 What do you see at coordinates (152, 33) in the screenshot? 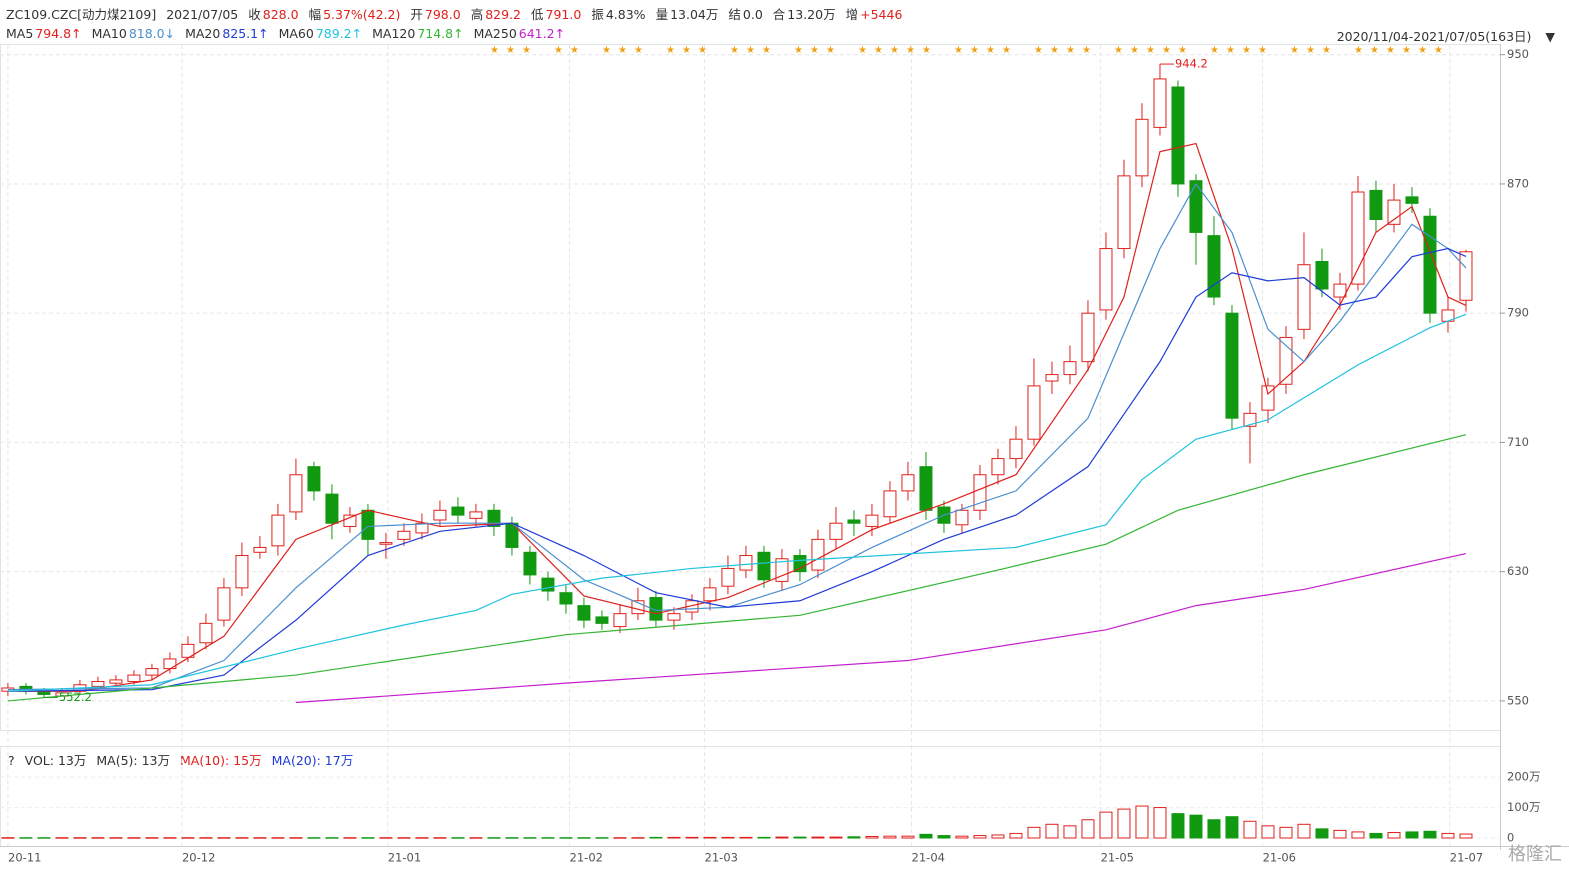
I see `ma-value: 818.0↓` at bounding box center [152, 33].